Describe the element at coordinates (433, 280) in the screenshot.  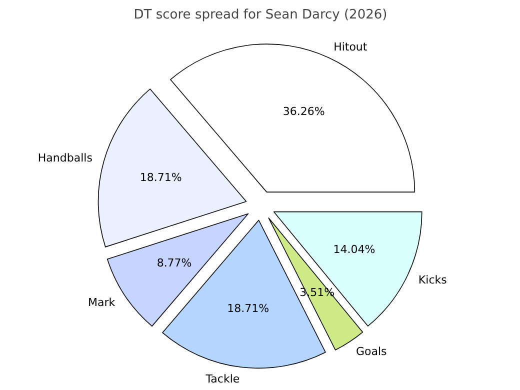
I see `slice-label: Kicks` at that location.